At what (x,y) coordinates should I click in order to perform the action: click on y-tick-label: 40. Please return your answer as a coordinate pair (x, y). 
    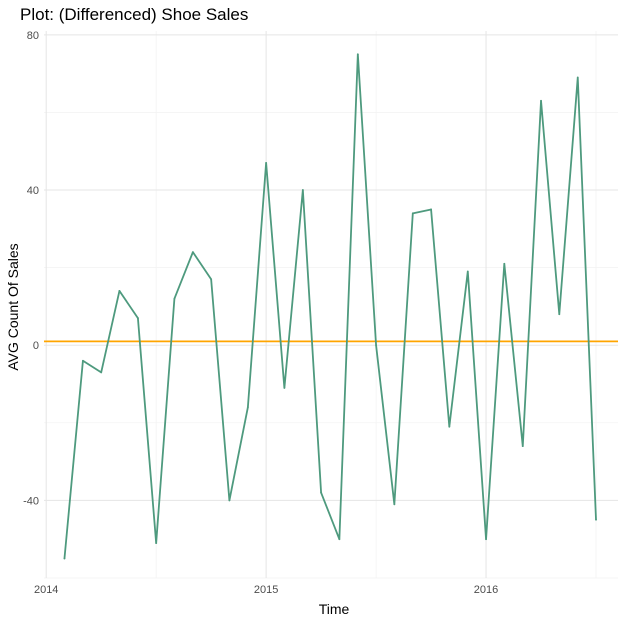
    Looking at the image, I should click on (33, 191).